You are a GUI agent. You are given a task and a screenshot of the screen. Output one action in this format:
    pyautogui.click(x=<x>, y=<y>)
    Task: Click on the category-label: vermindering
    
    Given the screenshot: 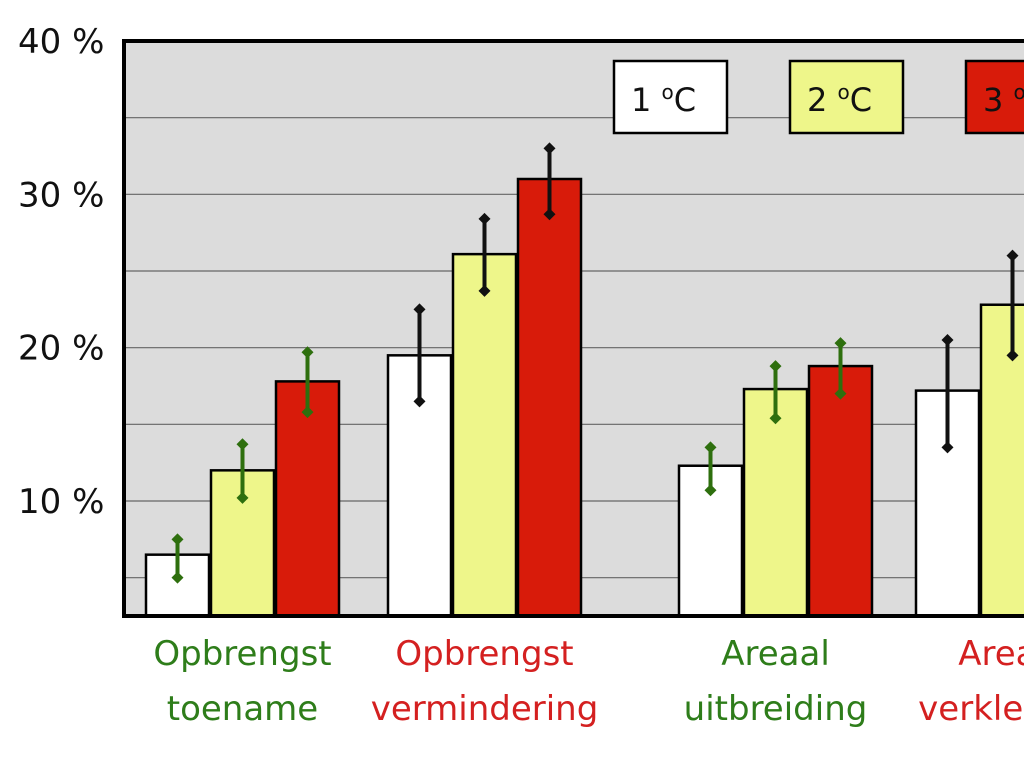 What is the action you would take?
    pyautogui.click(x=485, y=709)
    